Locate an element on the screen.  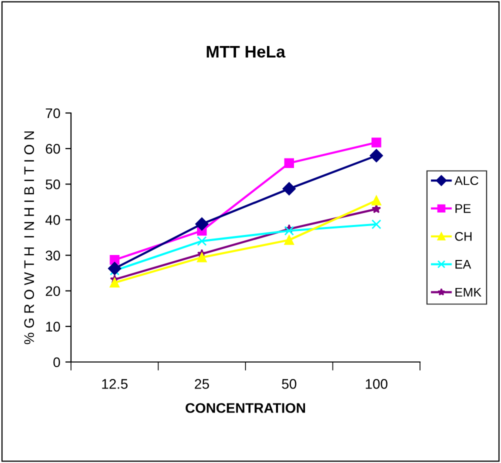
chart-title: MTT HeLa is located at coordinates (246, 52).